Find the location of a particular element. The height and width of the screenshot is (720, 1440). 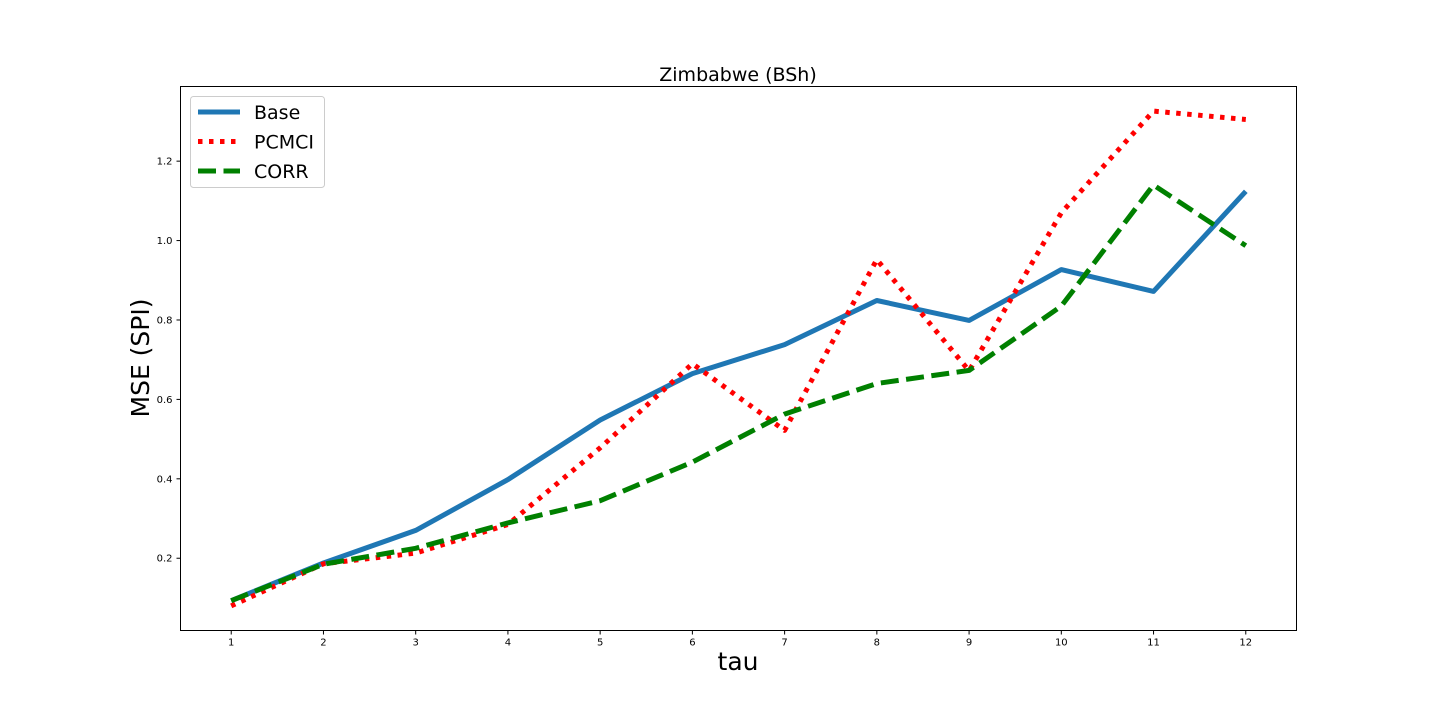

x-tick-label: 8 is located at coordinates (877, 643).